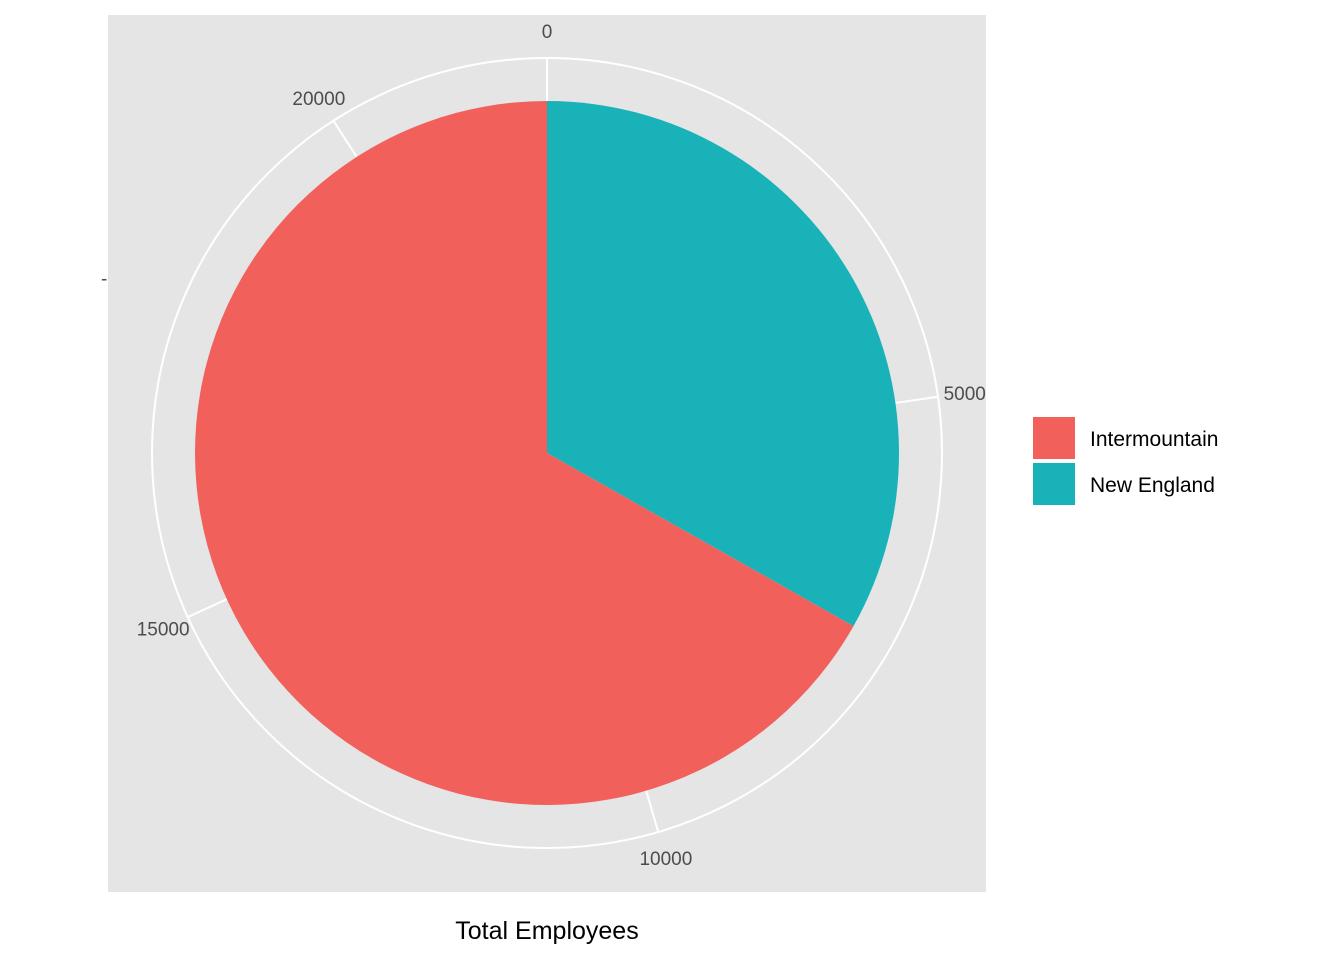  Describe the element at coordinates (1154, 439) in the screenshot. I see `legend-label: Intermountain` at that location.